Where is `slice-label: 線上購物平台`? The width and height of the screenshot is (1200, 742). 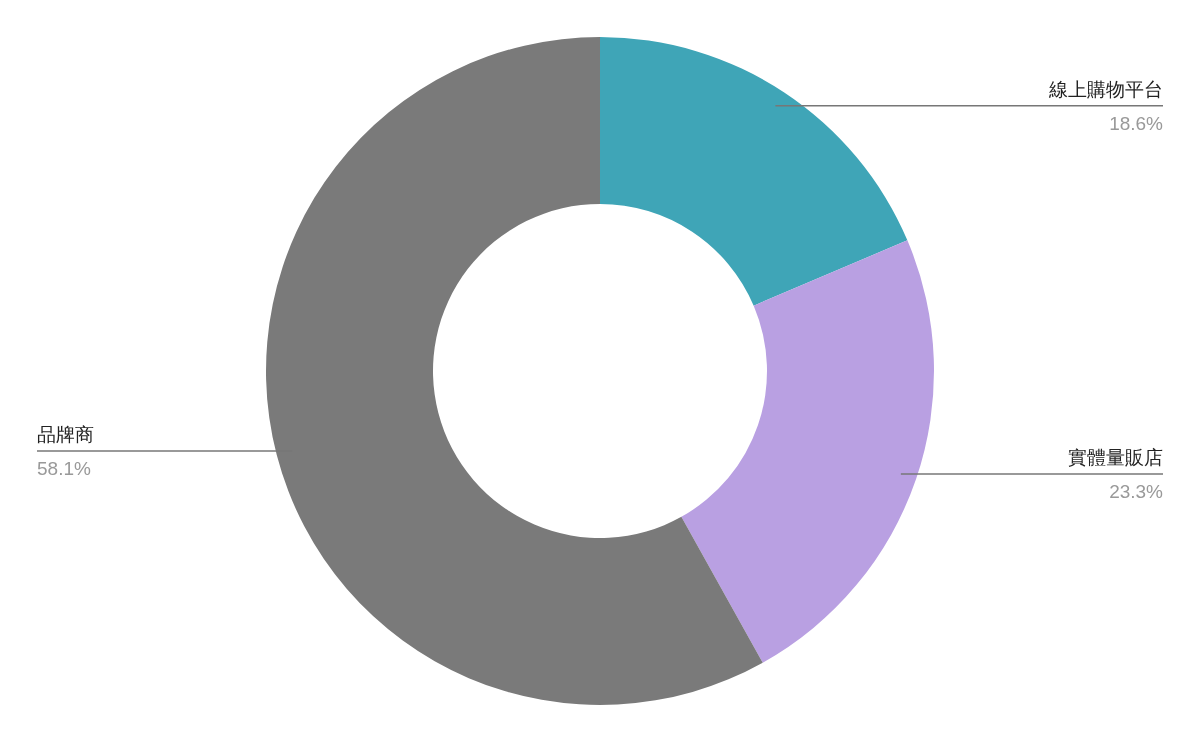
slice-label: 線上購物平台 is located at coordinates (1105, 88).